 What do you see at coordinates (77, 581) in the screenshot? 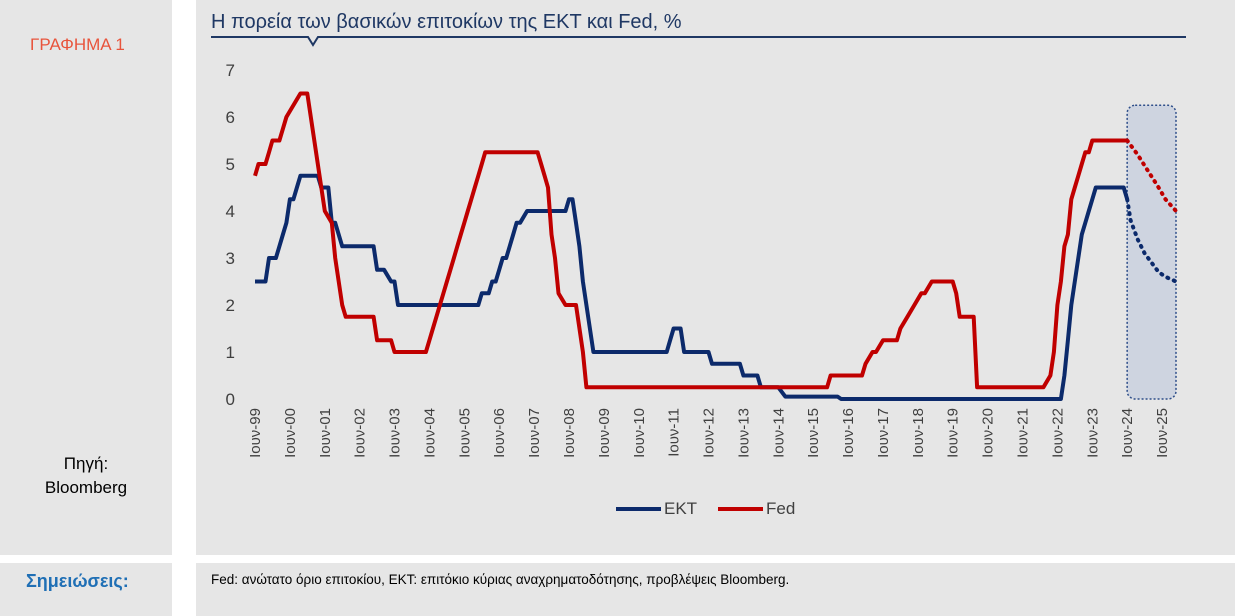
I see `notes-label: Σημειώσεις:` at bounding box center [77, 581].